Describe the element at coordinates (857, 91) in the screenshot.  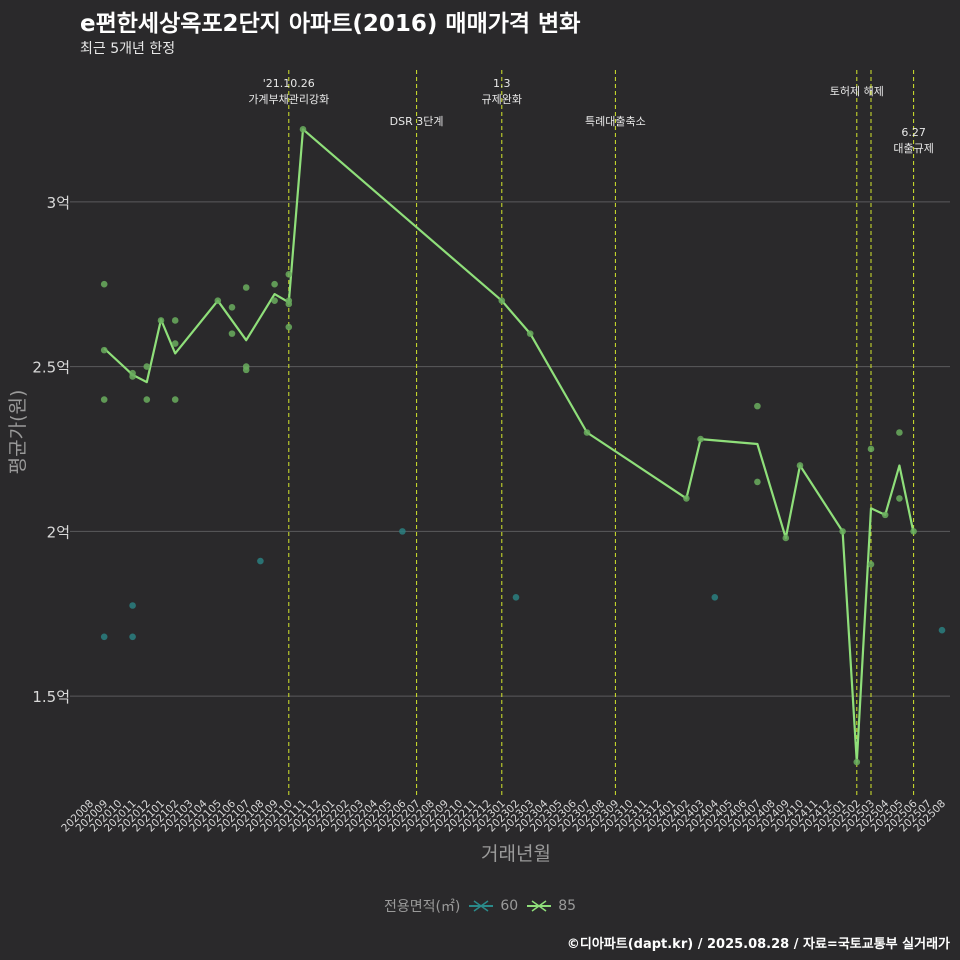
I see `event-label: 토허제 해제` at that location.